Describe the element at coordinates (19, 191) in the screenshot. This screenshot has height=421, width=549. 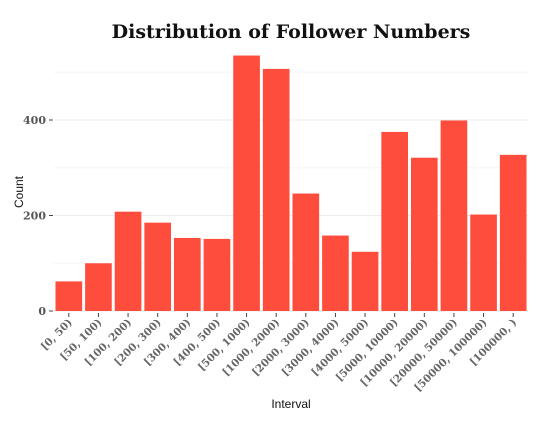
I see `y-axis-title: Count` at that location.